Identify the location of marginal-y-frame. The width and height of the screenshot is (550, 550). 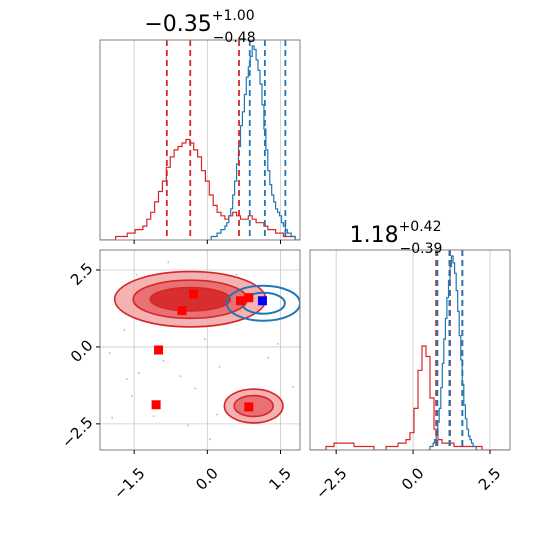
(410, 350).